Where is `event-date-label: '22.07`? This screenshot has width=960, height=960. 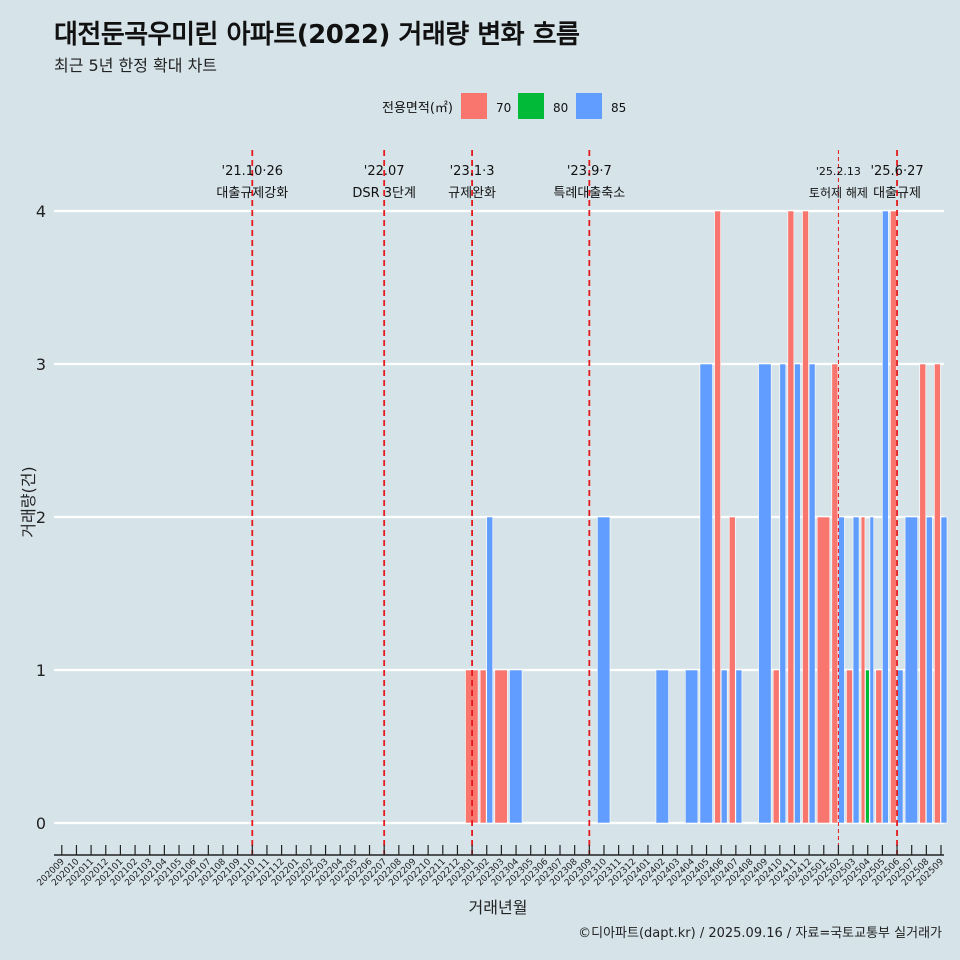
event-date-label: '22.07 is located at coordinates (384, 171).